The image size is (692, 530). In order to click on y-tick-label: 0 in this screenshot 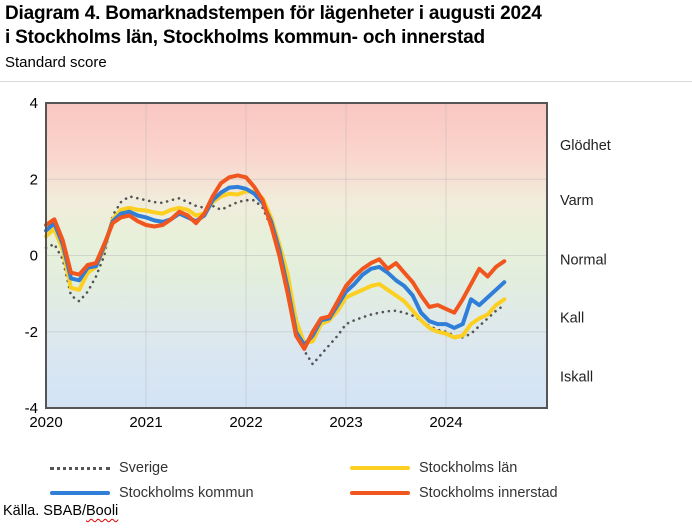, I will do `click(34, 256)`.